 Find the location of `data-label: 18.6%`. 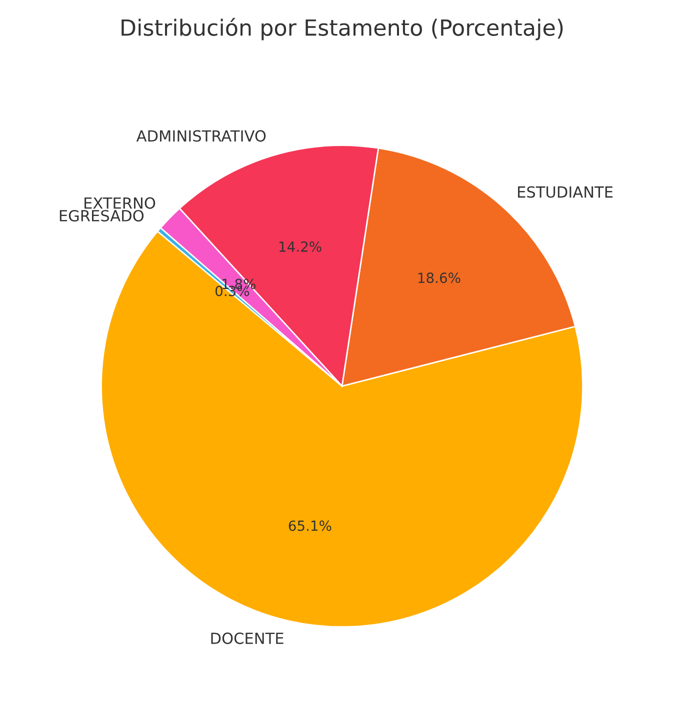

data-label: 18.6% is located at coordinates (439, 278).